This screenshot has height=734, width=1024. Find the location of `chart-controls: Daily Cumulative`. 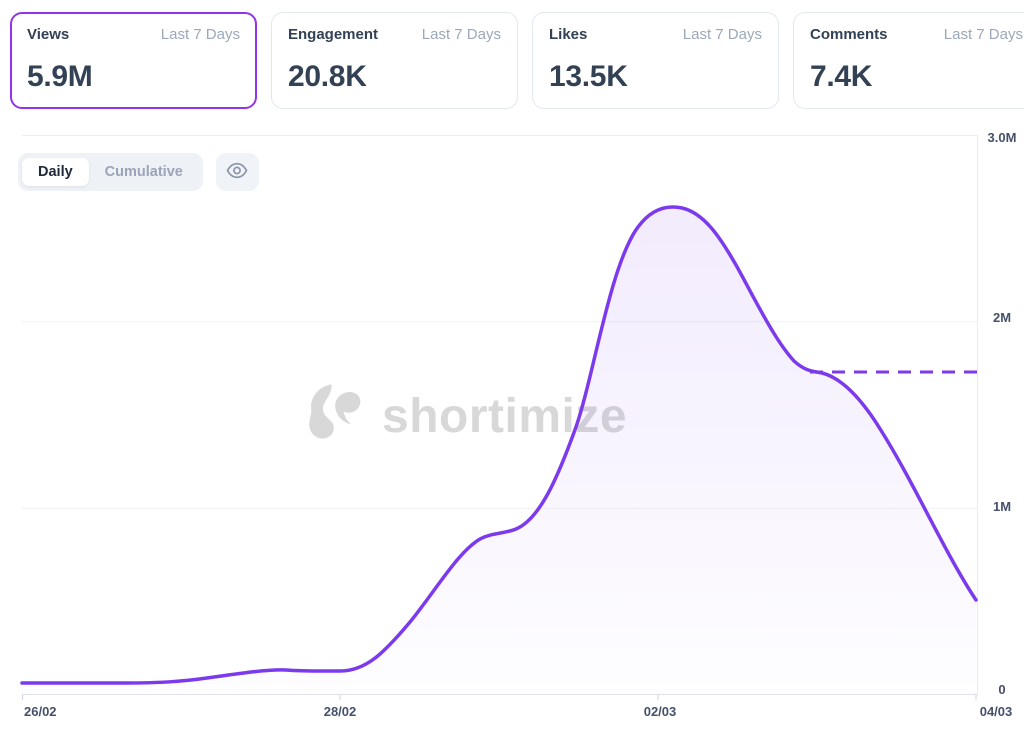

chart-controls: Daily Cumulative is located at coordinates (138, 172).